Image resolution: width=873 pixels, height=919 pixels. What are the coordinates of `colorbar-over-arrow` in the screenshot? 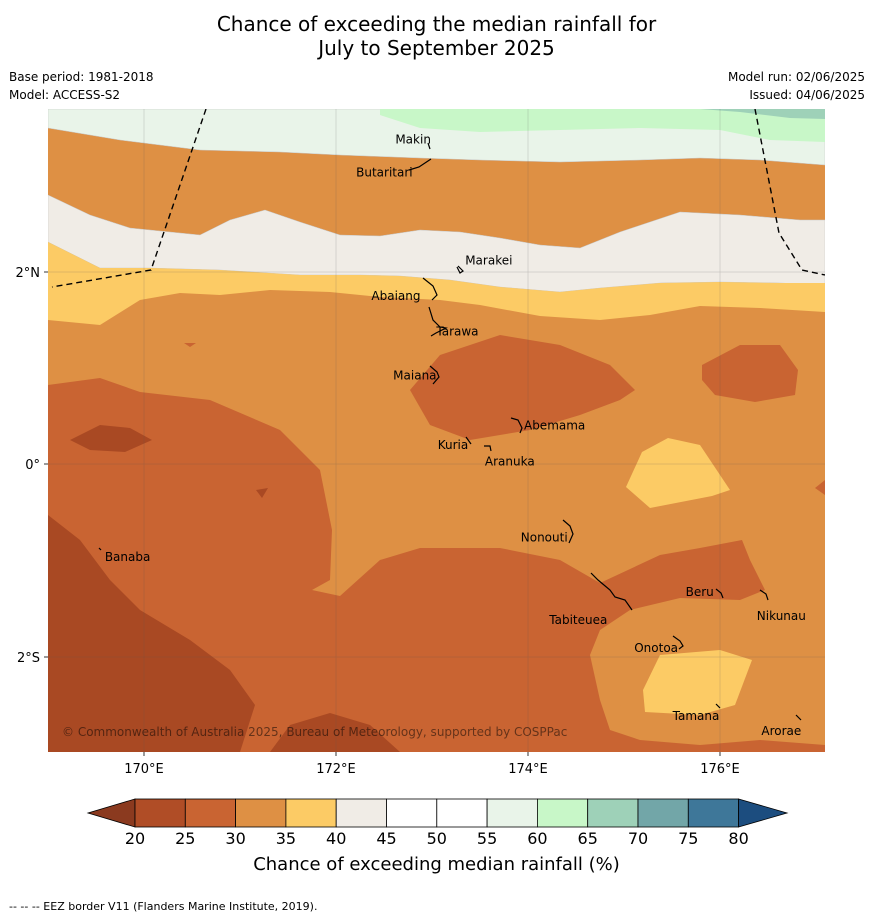 It's located at (763, 813).